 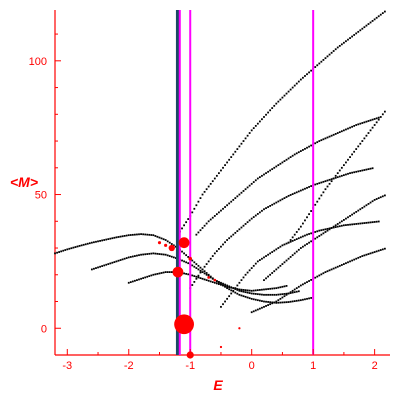 What do you see at coordinates (166, 245) in the screenshot?
I see `bubble-marker` at bounding box center [166, 245].